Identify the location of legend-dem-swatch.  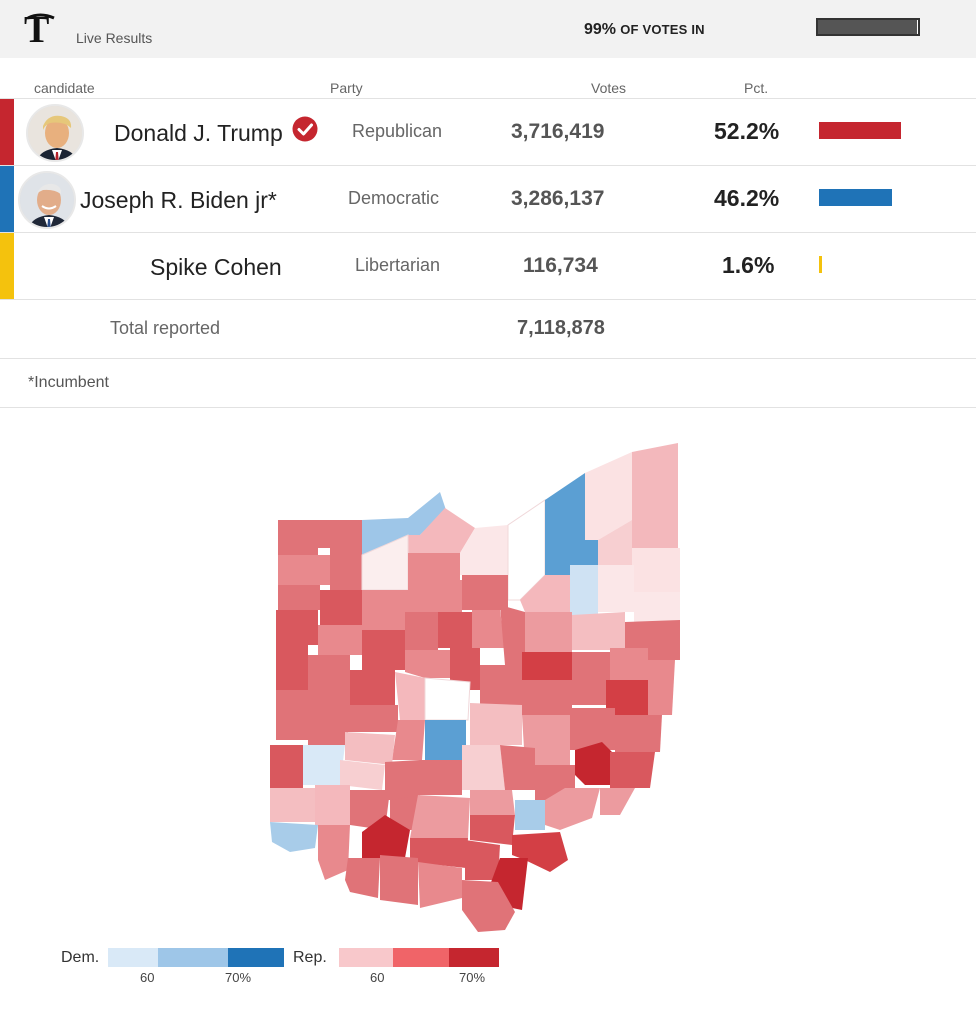
(193, 957).